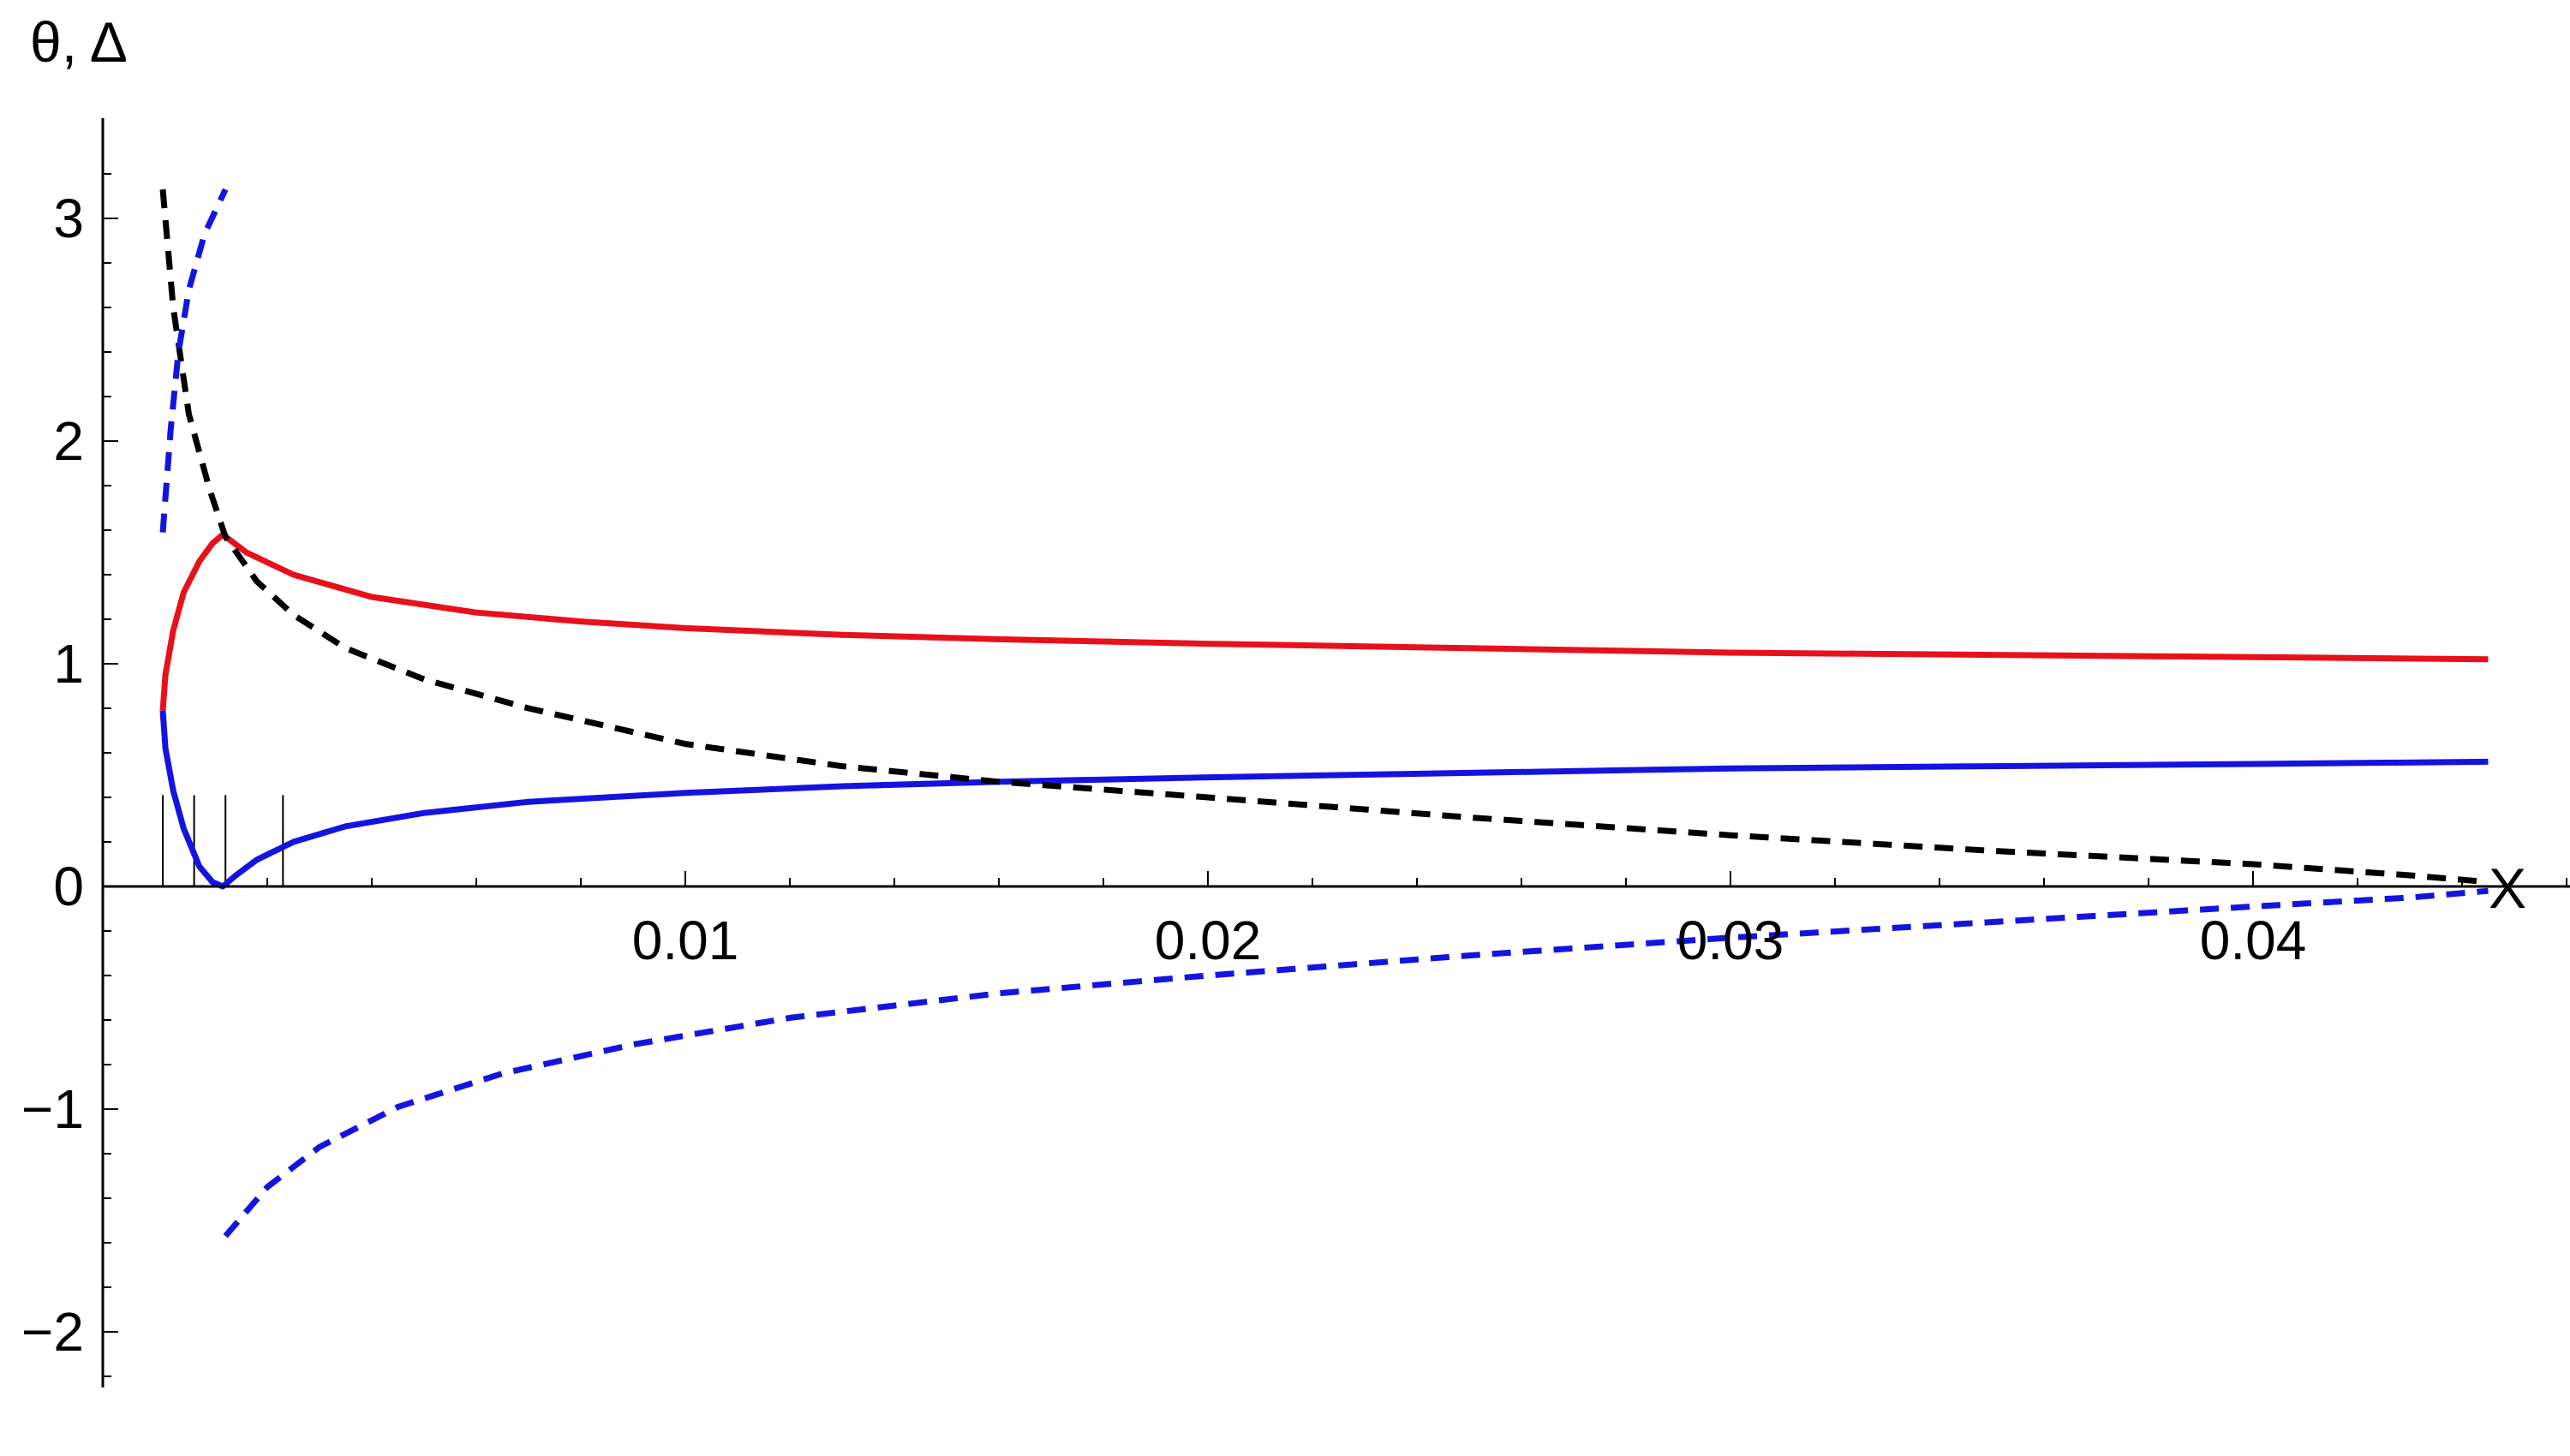 The width and height of the screenshot is (2570, 1456). What do you see at coordinates (223, 840) in the screenshot?
I see `markers-layer` at bounding box center [223, 840].